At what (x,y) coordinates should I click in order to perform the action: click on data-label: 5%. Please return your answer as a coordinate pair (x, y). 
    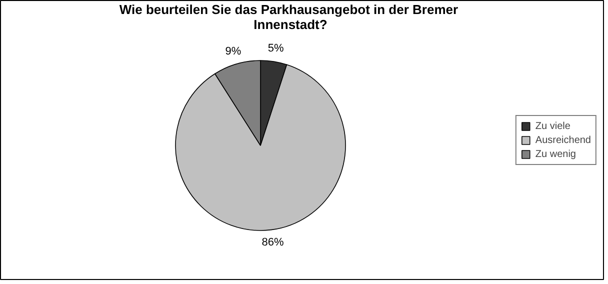
    Looking at the image, I should click on (276, 48).